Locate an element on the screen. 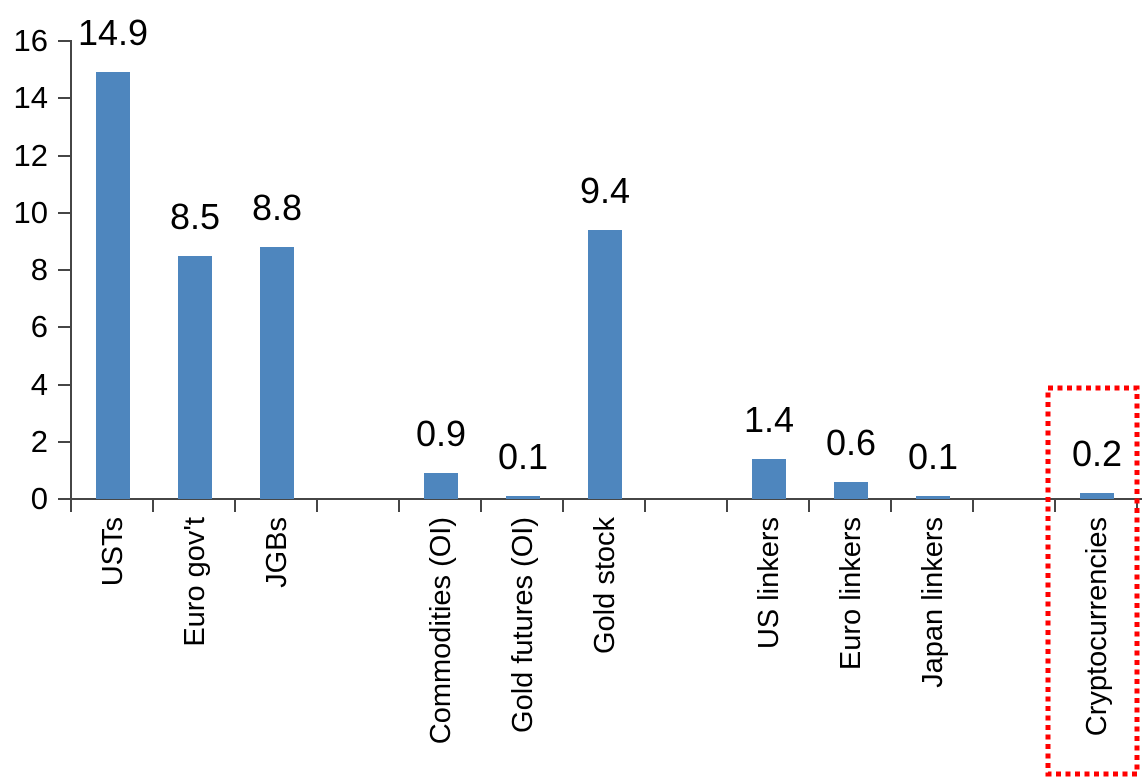 This screenshot has width=1146, height=780. y-axis-tick-label: 2 is located at coordinates (39, 441).